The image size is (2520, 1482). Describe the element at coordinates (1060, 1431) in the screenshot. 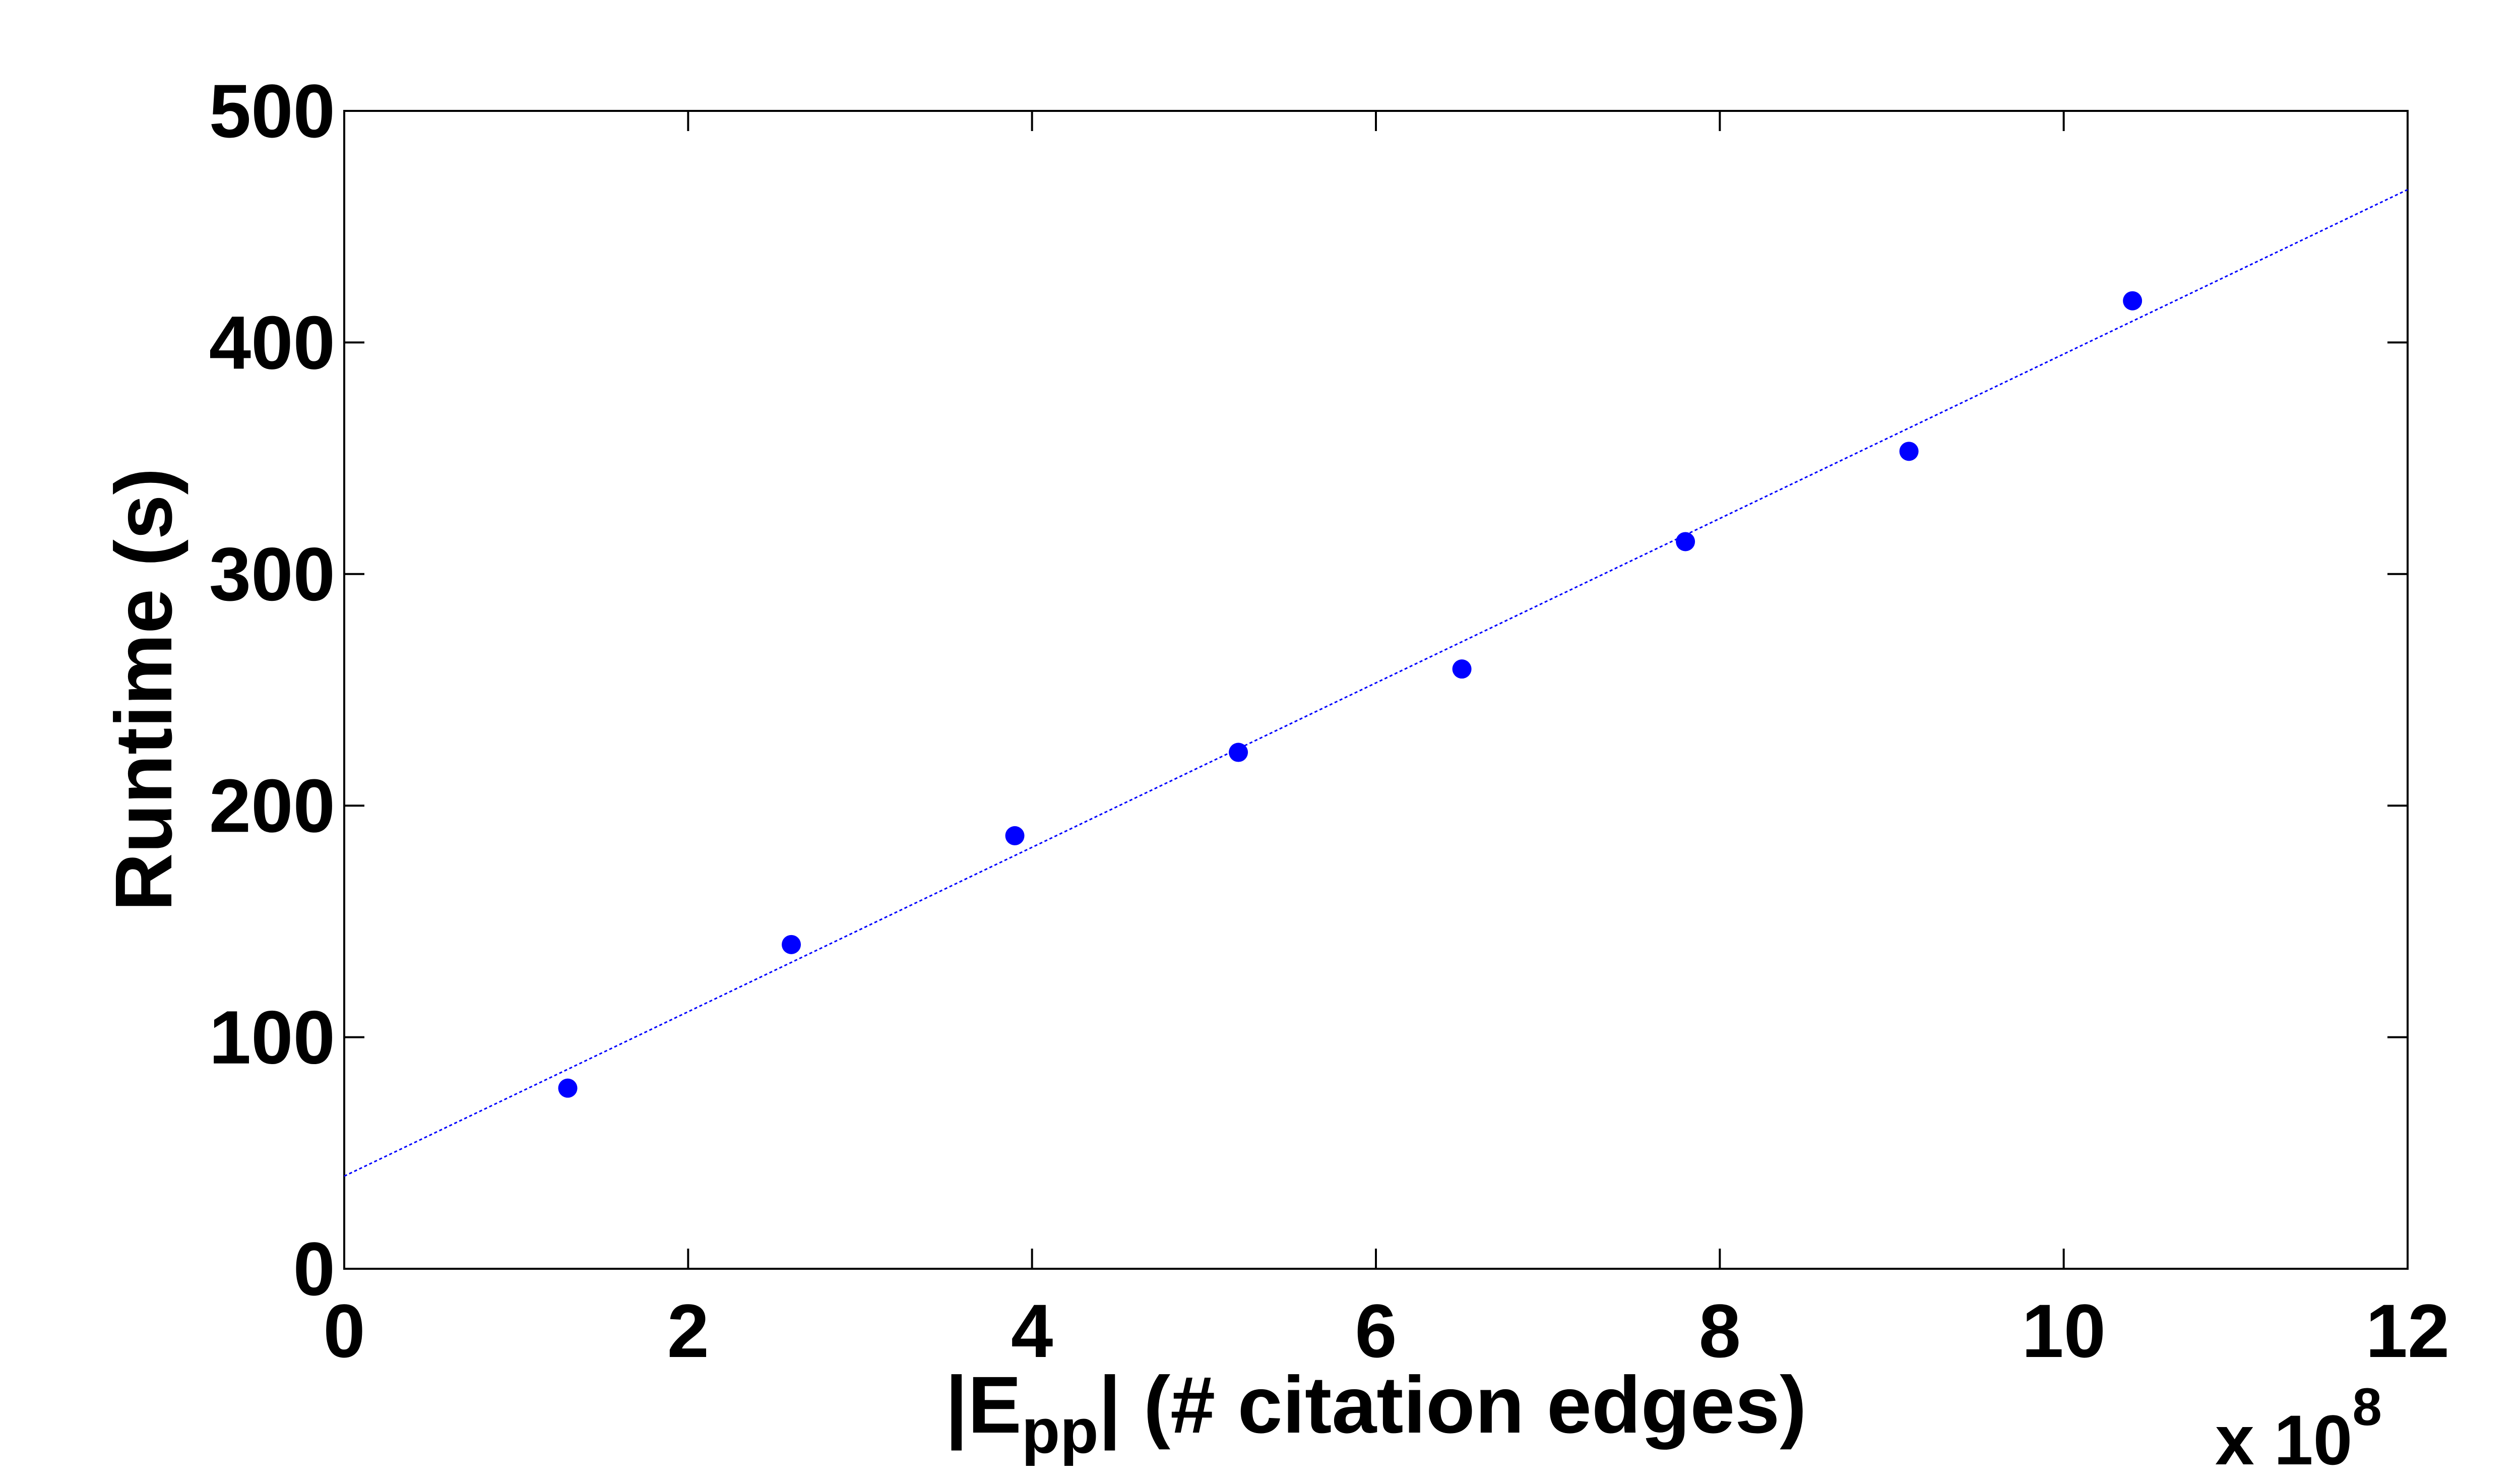

I see `x-axis-label-subscript: pp` at that location.